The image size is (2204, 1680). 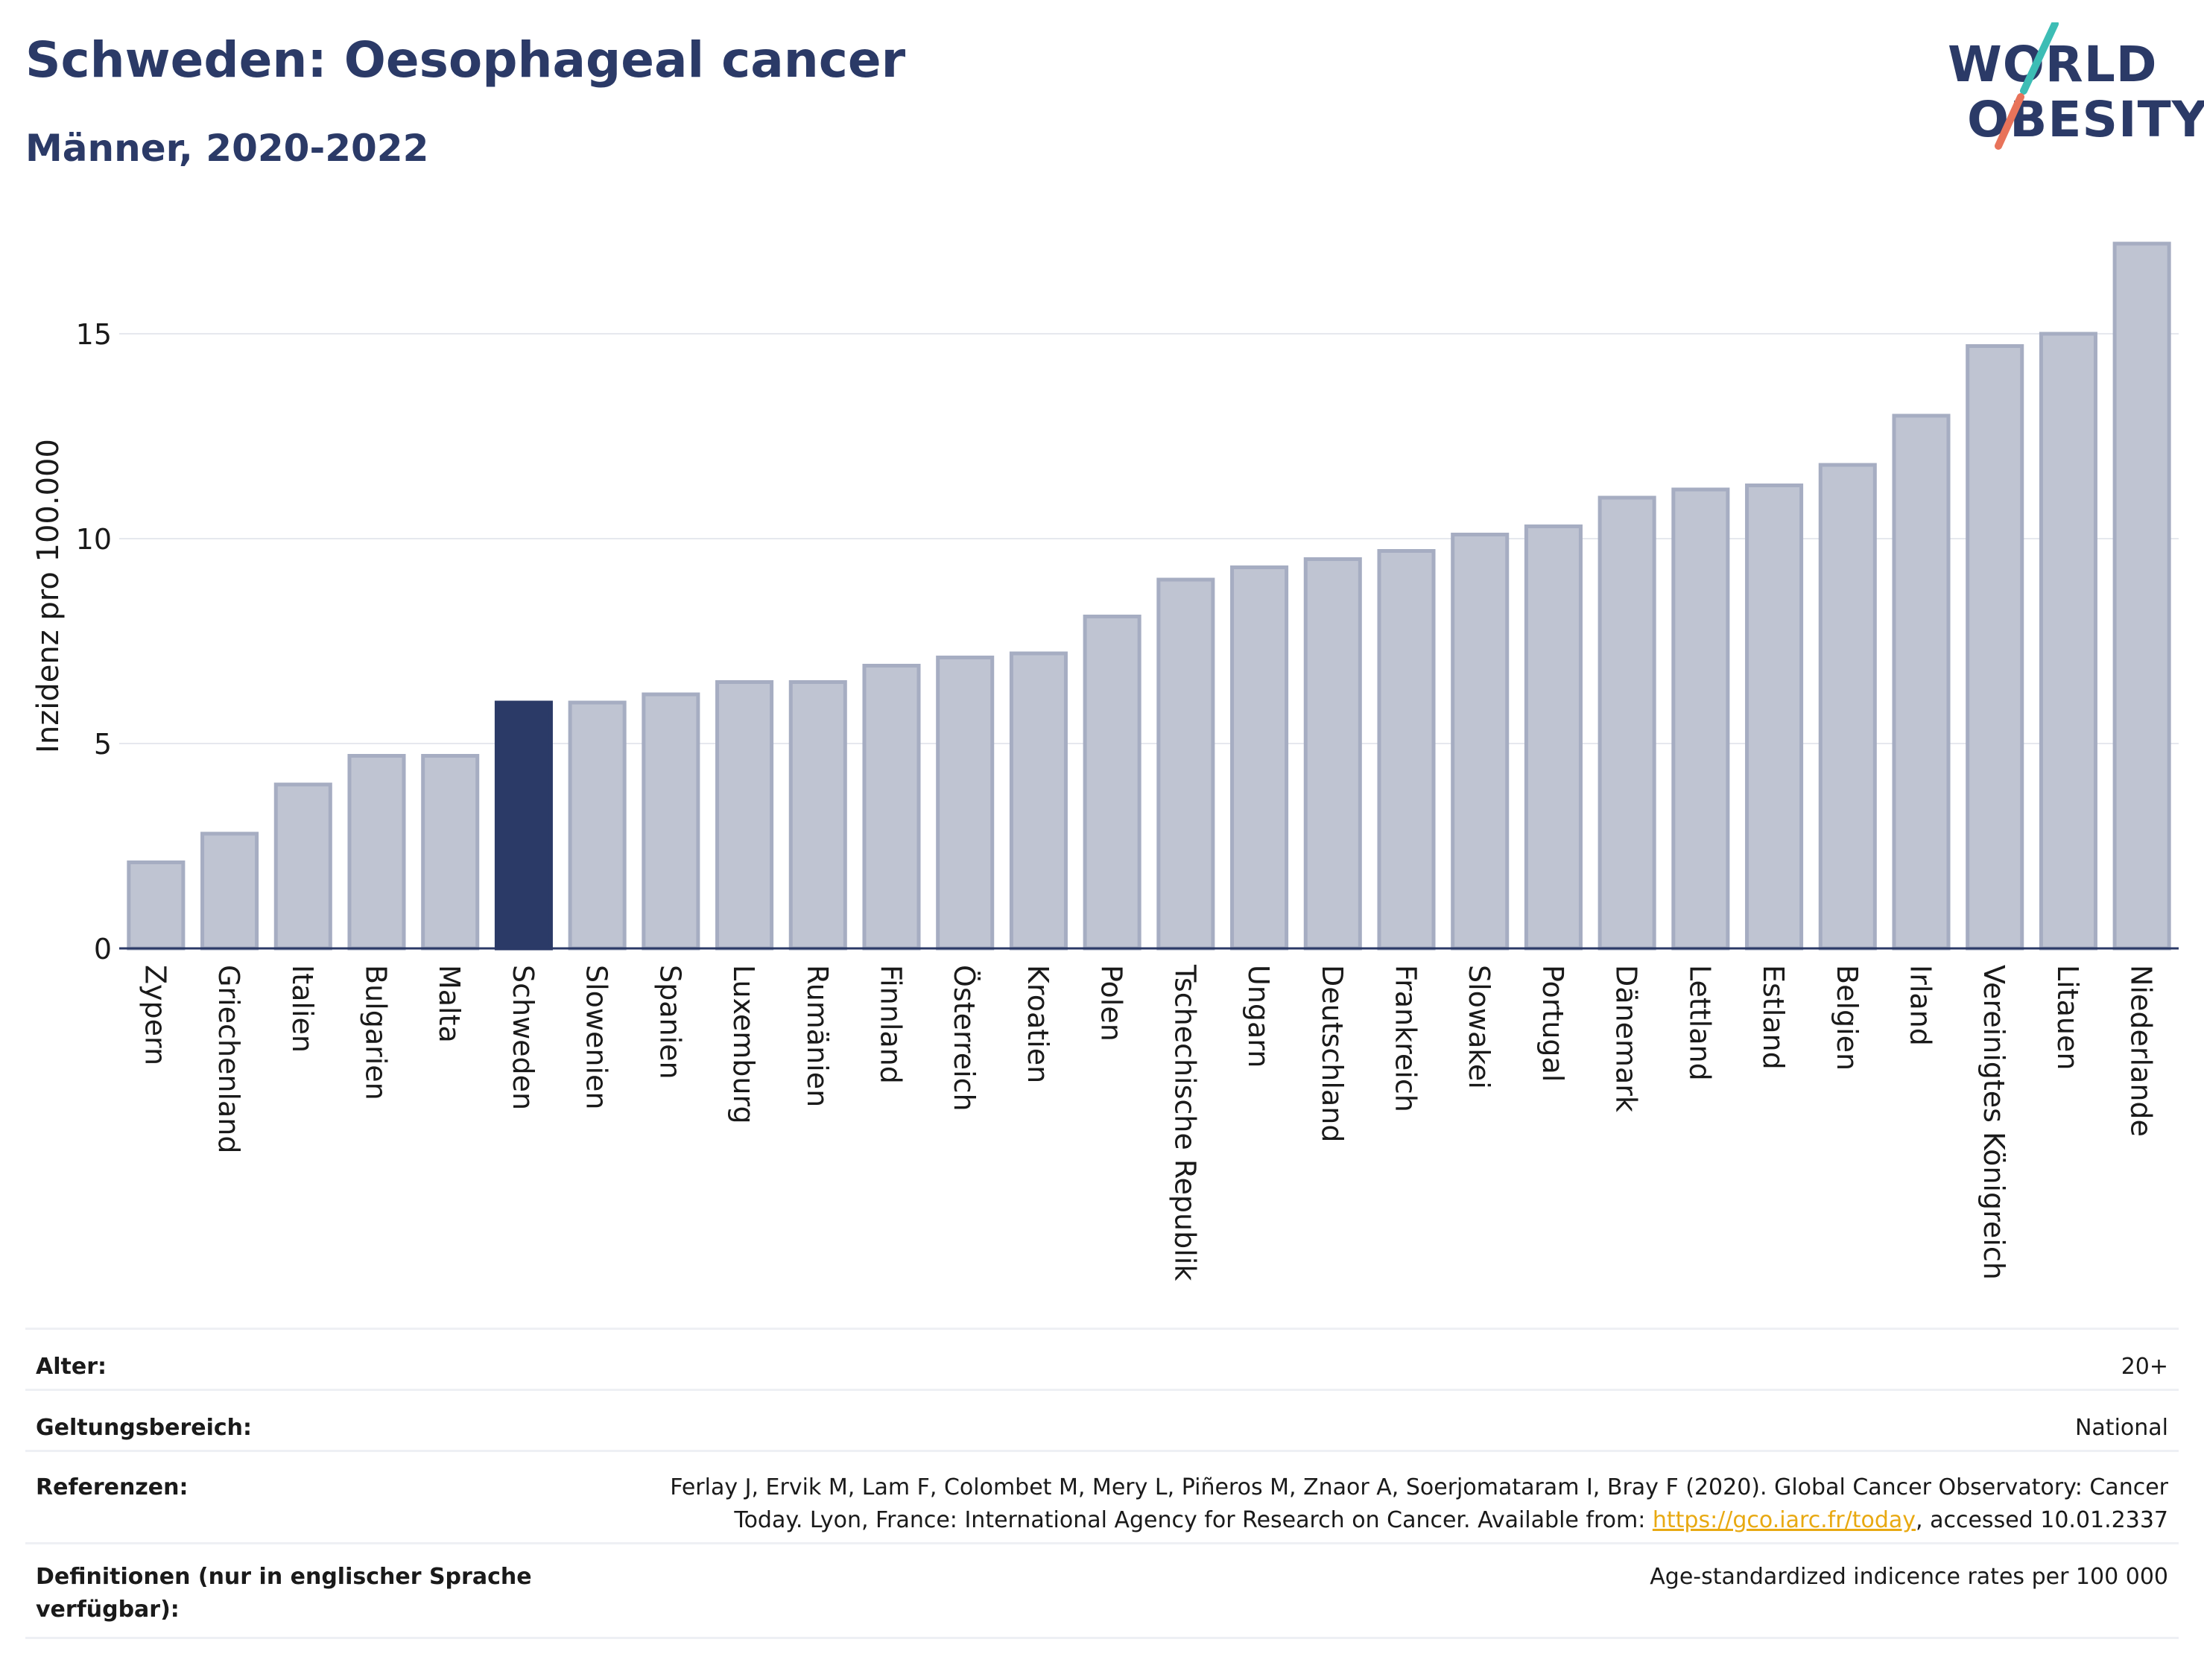 What do you see at coordinates (2144, 1367) in the screenshot?
I see `age-value: 20+` at bounding box center [2144, 1367].